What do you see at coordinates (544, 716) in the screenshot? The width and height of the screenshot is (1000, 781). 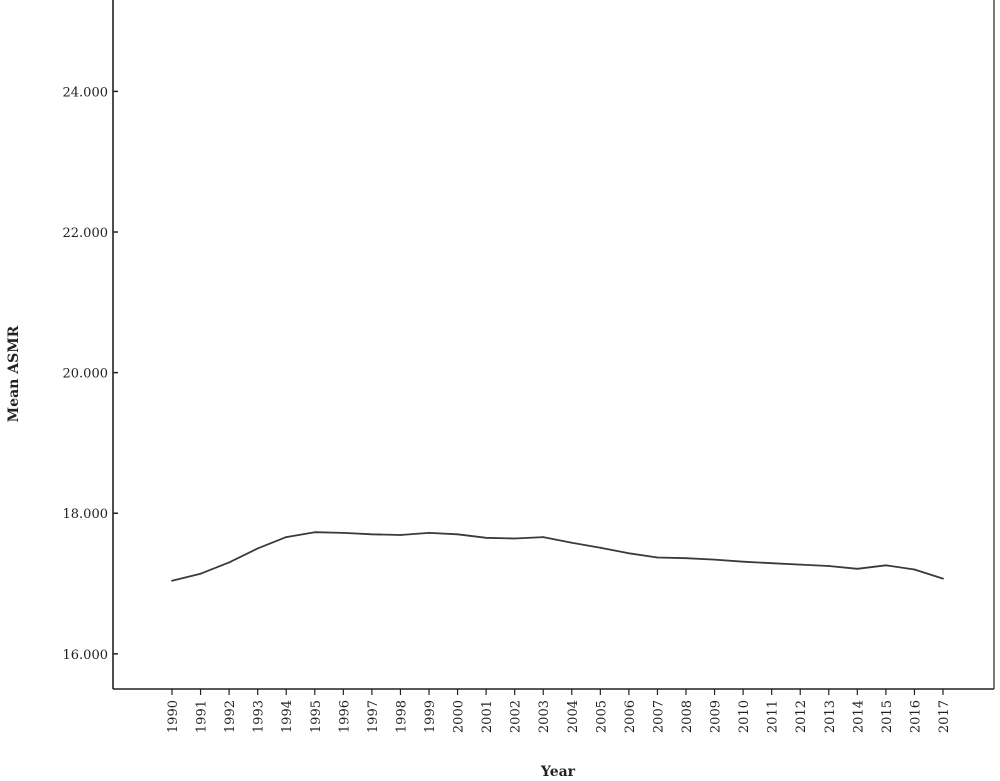 I see `x-tick-label: 2003` at bounding box center [544, 716].